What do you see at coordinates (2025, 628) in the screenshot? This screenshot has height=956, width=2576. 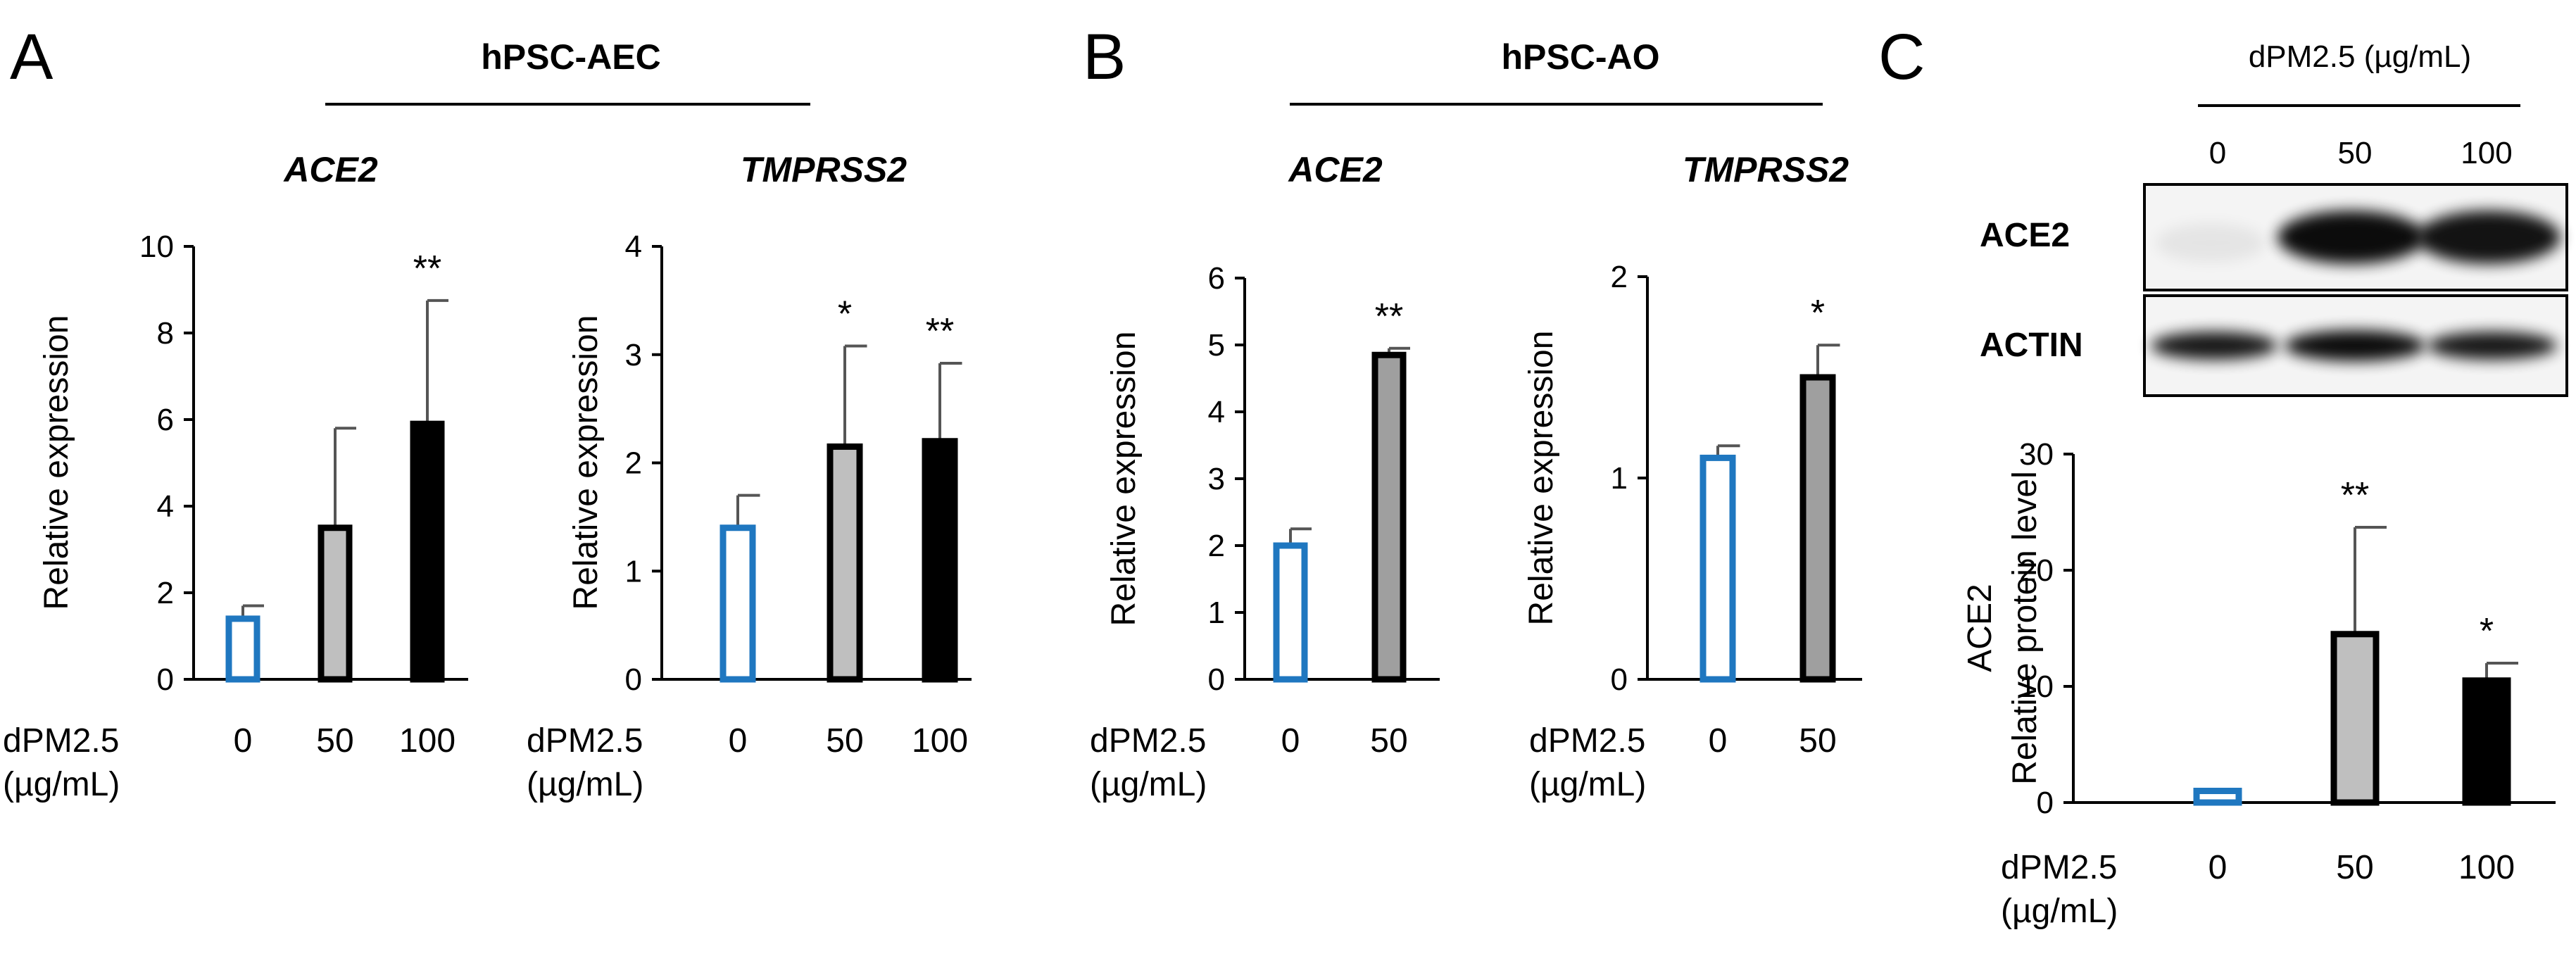 I see `y-axis-label-line-2: Relative protein level` at bounding box center [2025, 628].